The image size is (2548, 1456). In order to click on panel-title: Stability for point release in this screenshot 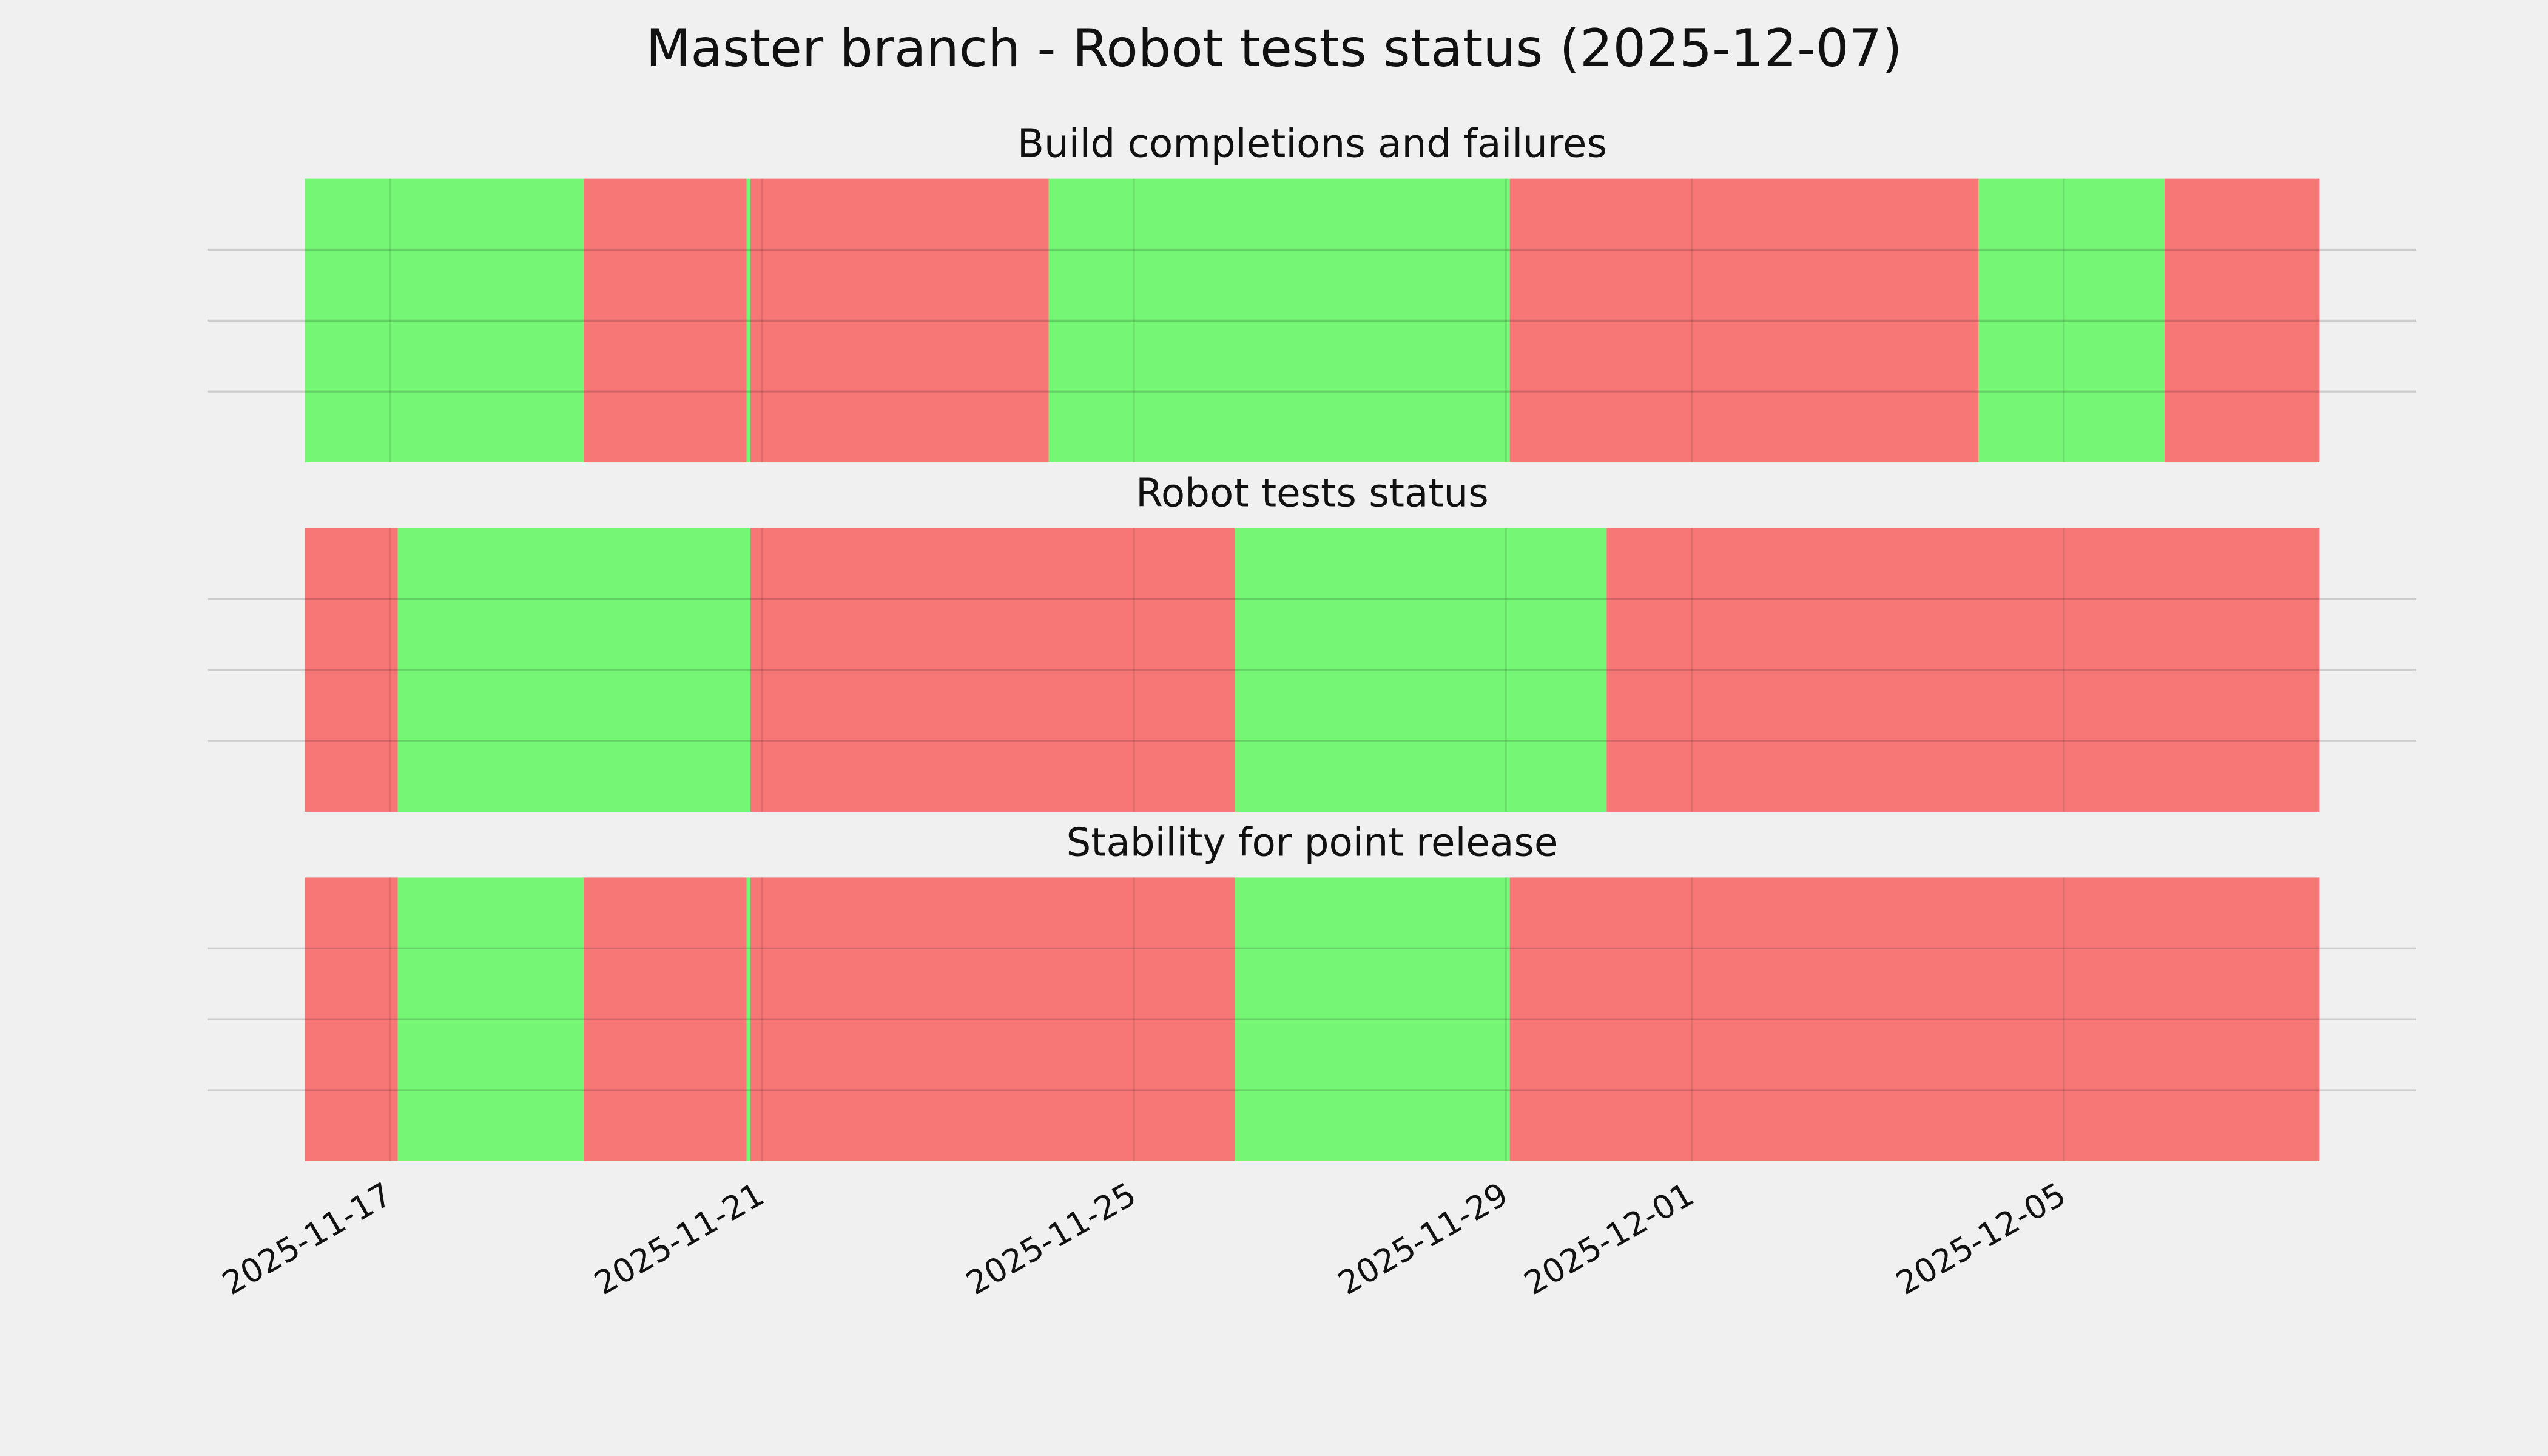, I will do `click(1313, 842)`.